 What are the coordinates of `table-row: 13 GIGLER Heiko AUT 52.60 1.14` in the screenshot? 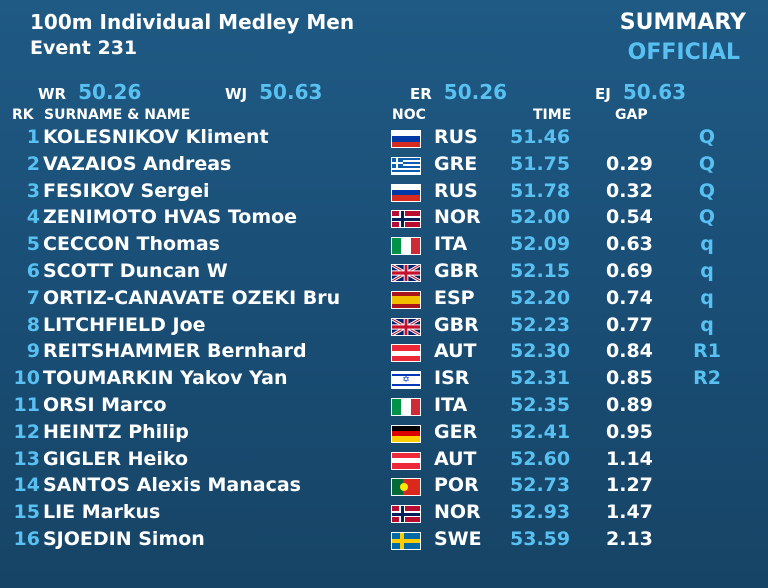 It's located at (384, 459).